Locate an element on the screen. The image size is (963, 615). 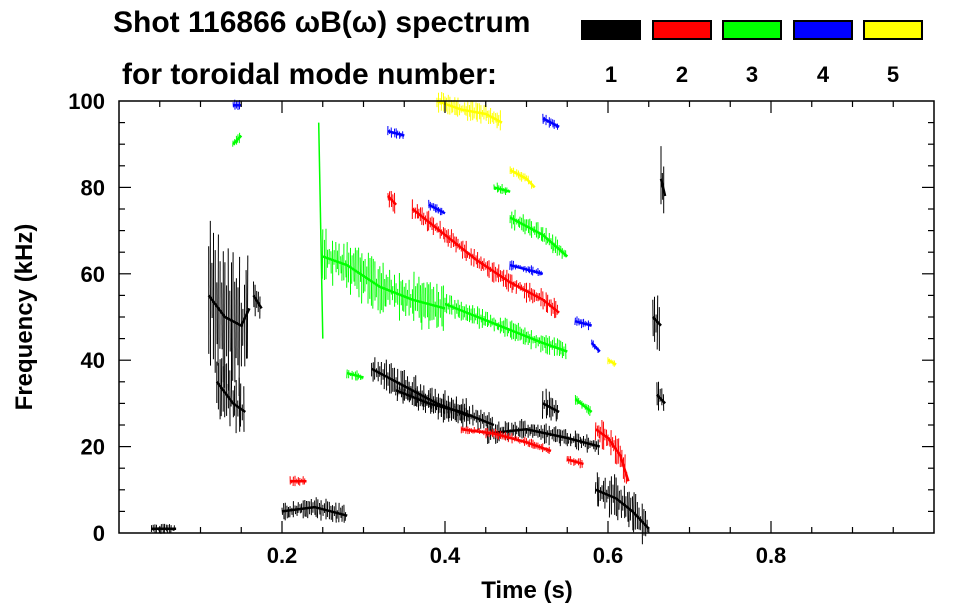
mode-1-trace is located at coordinates (663, 187).